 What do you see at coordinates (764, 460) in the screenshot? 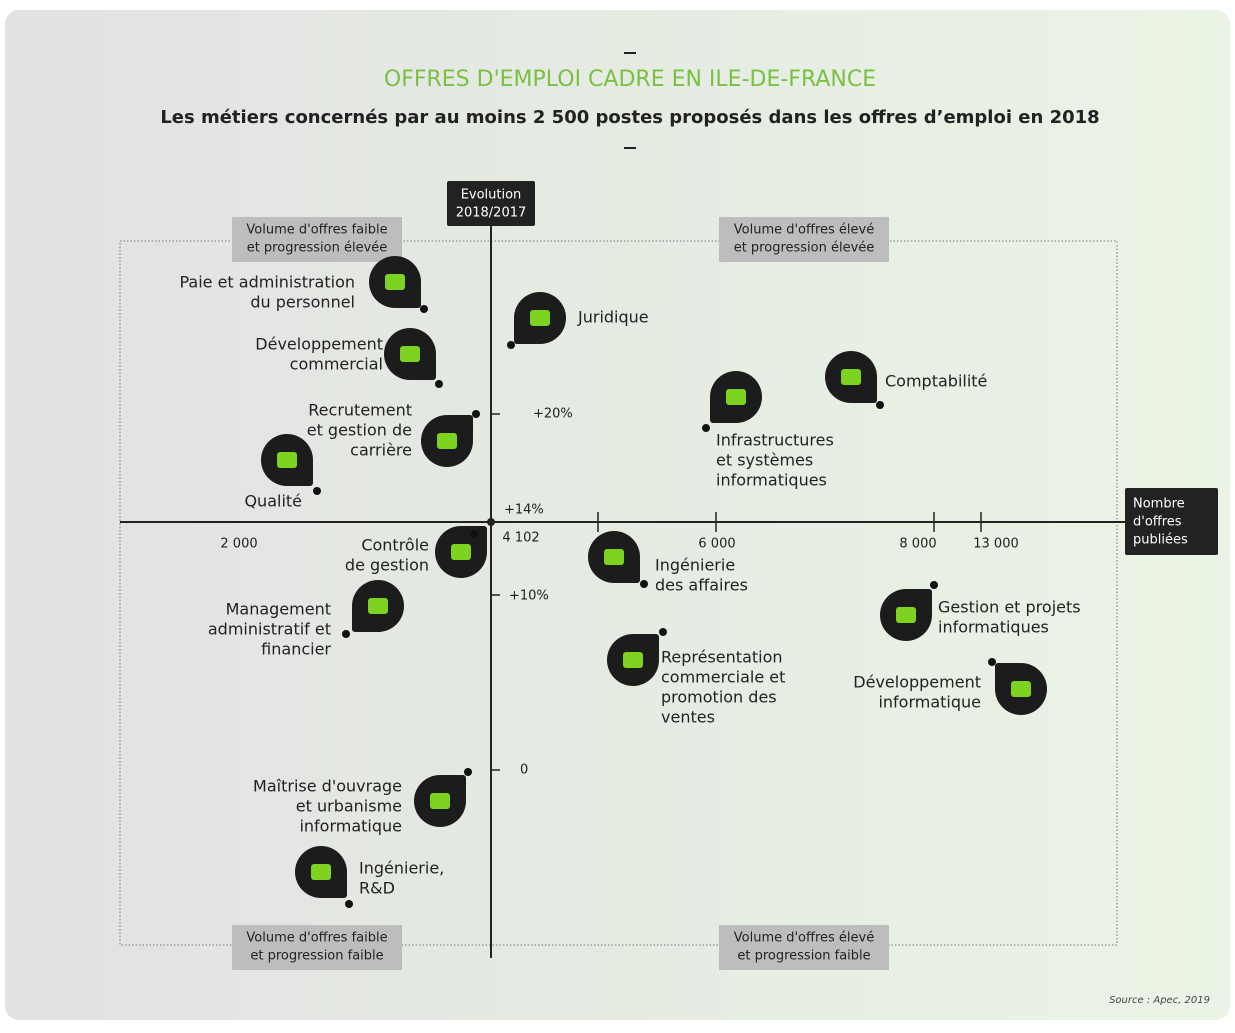
I see `node-label: et systèmes` at bounding box center [764, 460].